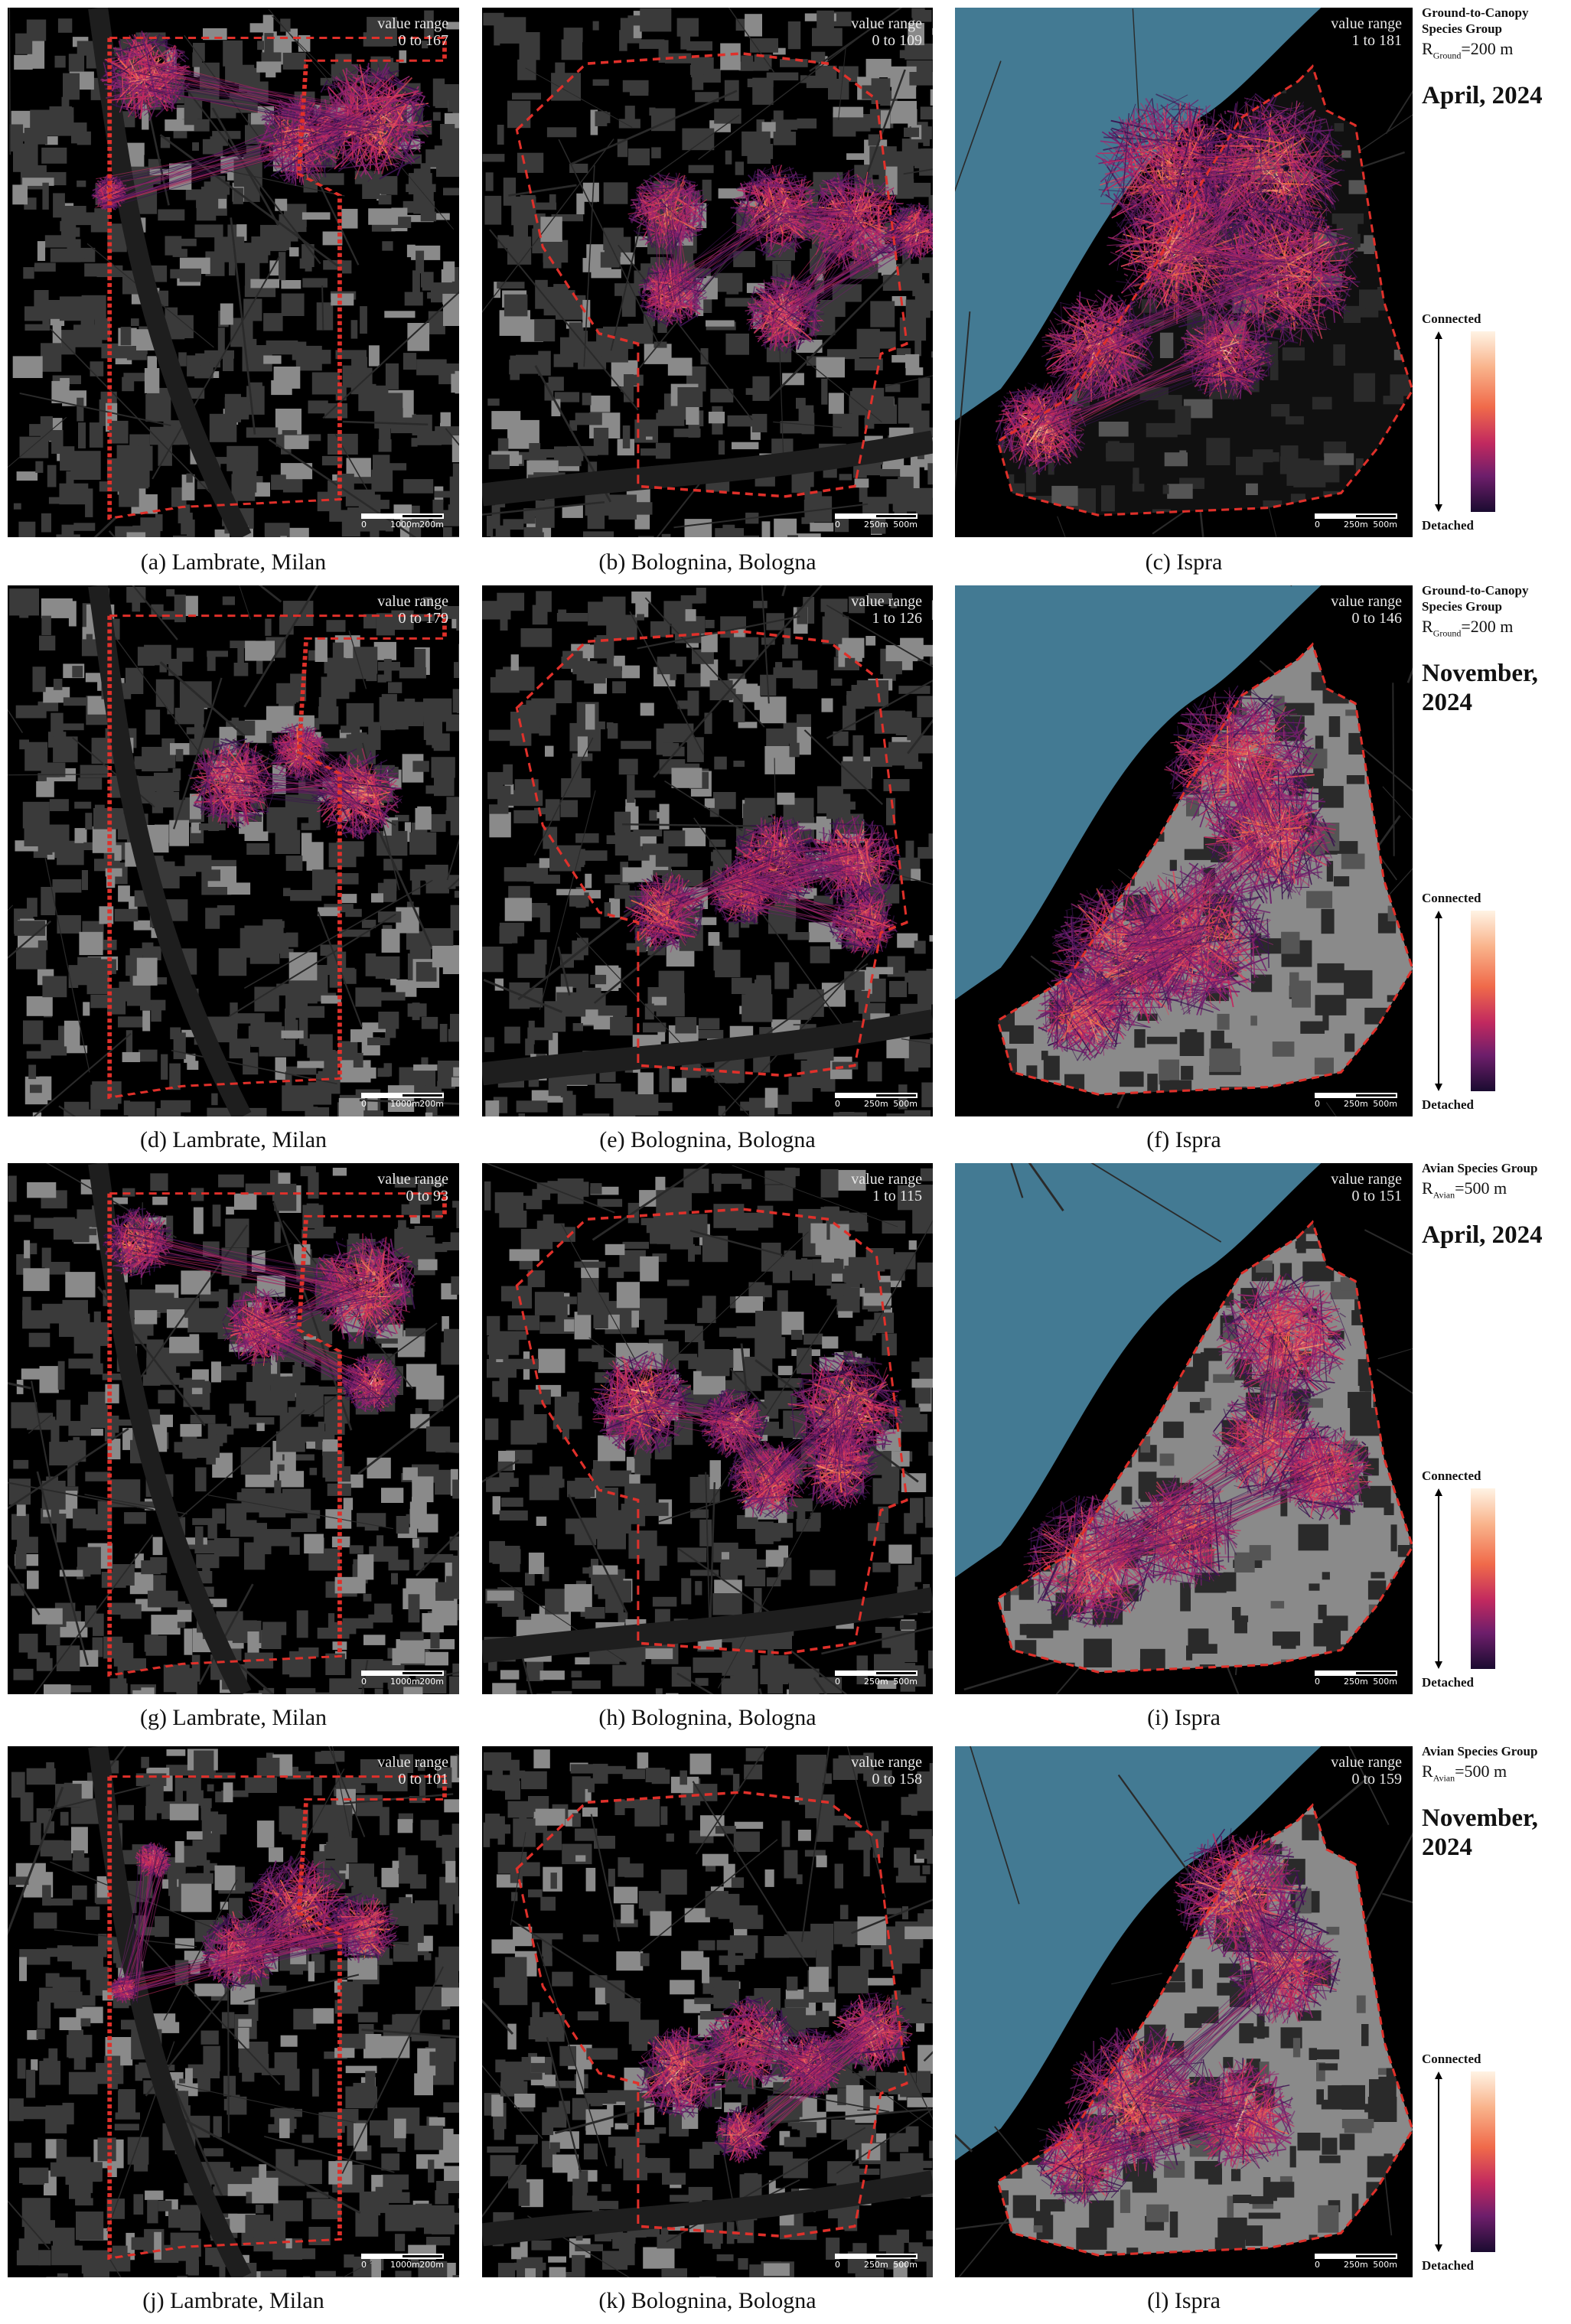 The width and height of the screenshot is (1571, 2324). I want to click on map-canvas, so click(1184, 272).